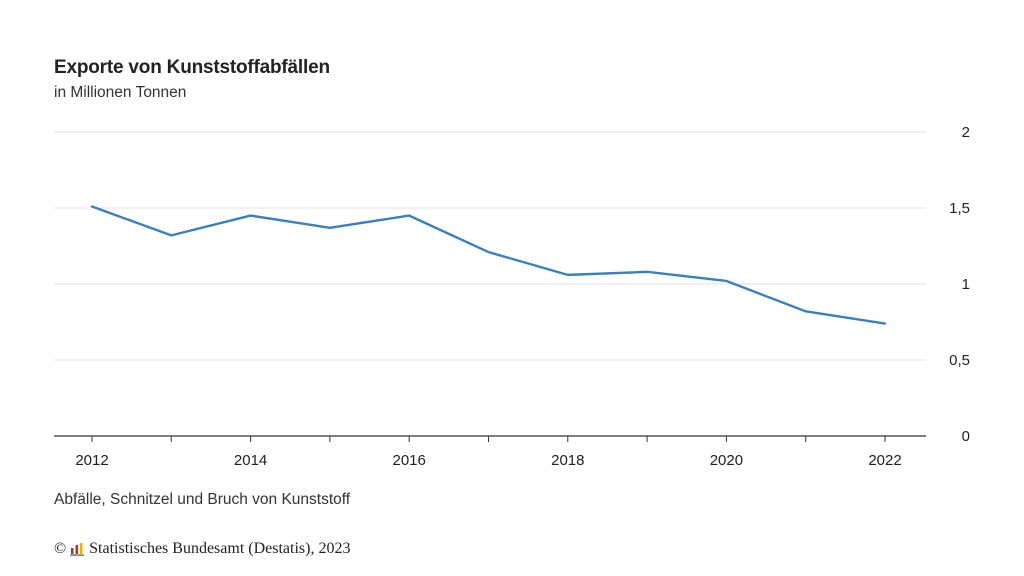  I want to click on y-tick-label: 1, so click(966, 284).